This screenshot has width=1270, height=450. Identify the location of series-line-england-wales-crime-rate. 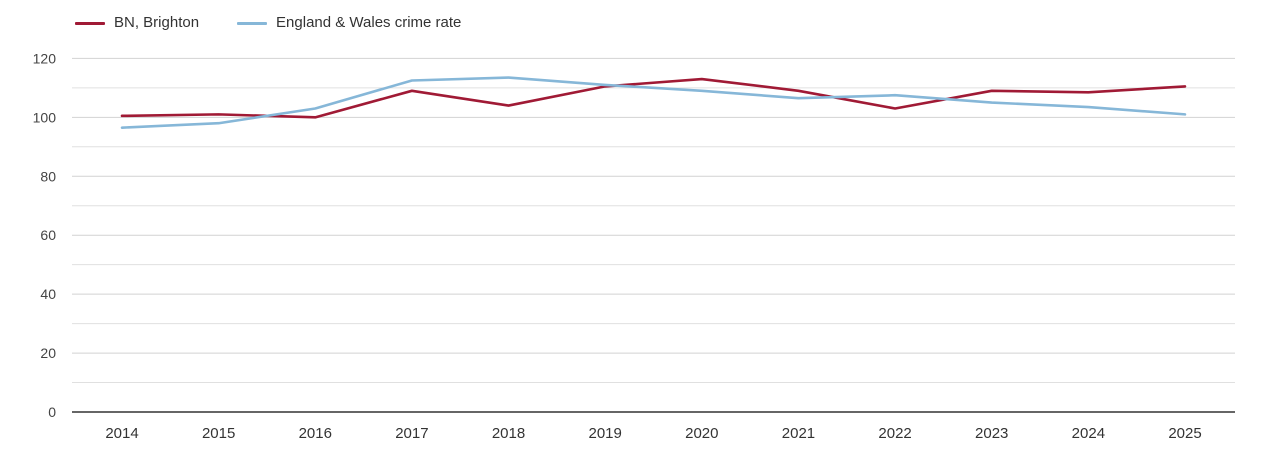
(653, 102).